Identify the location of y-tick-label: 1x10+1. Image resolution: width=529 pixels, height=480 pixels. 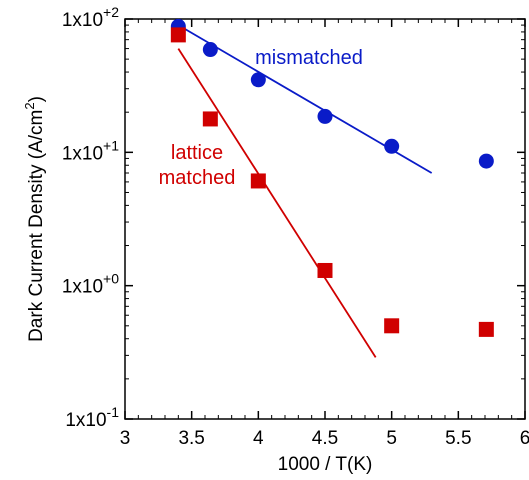
(90, 150).